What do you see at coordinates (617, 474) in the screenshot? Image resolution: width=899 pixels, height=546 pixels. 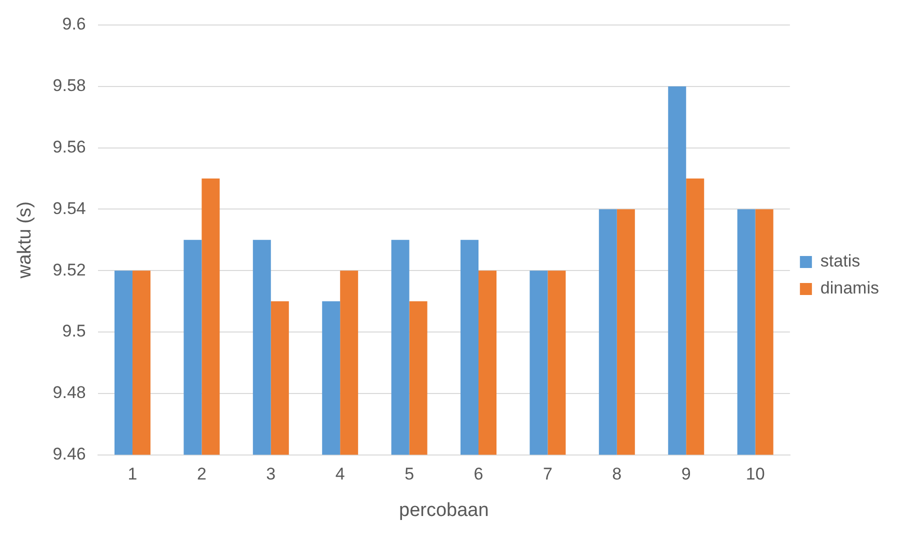 I see `x-tick-label: 8` at bounding box center [617, 474].